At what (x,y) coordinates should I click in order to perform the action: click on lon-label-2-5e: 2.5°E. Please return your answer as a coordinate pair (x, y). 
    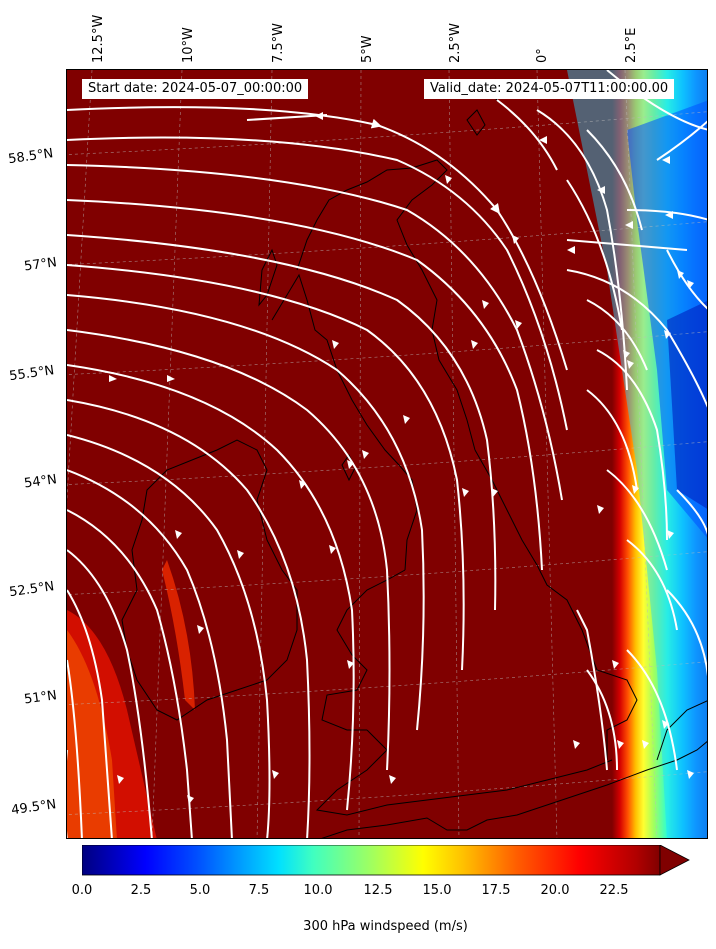
    Looking at the image, I should click on (631, 45).